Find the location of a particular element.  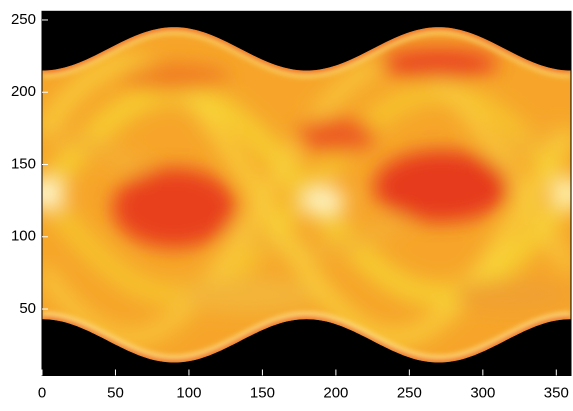

x-tick-label: 250 is located at coordinates (409, 392).